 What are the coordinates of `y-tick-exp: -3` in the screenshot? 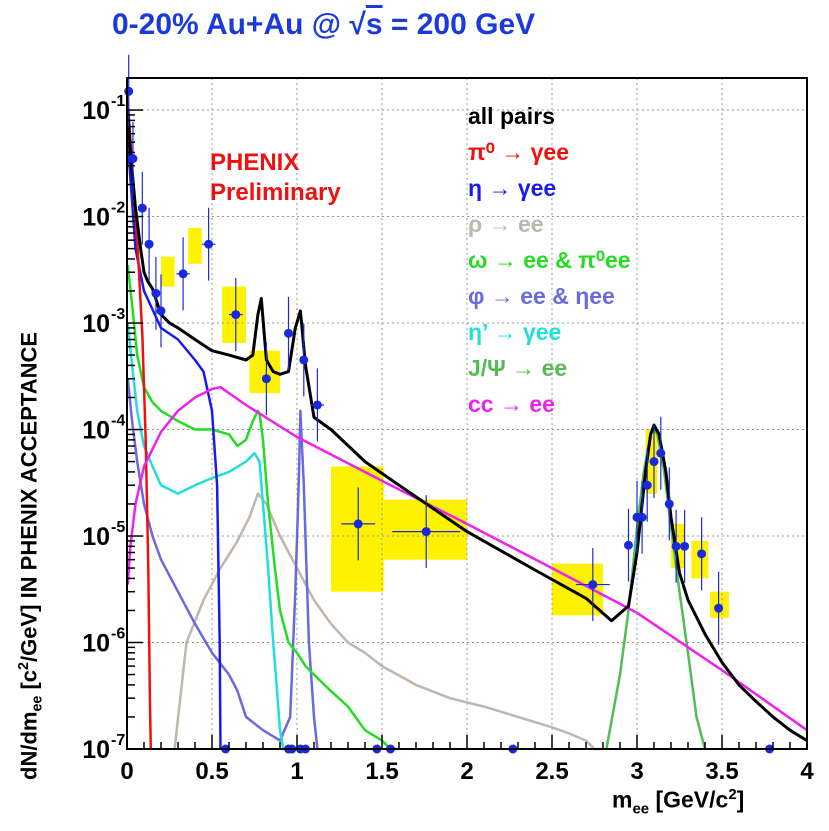 It's located at (118, 314).